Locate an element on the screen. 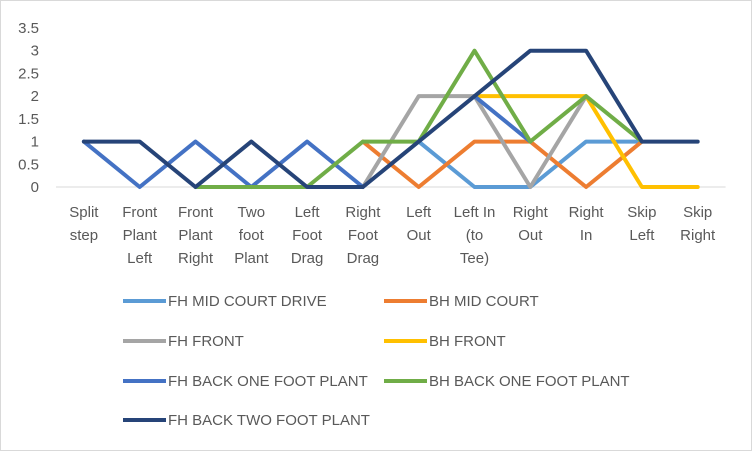 Image resolution: width=752 pixels, height=455 pixels. legend-item: FH BACK TWO FOOT PLANT is located at coordinates (246, 420).